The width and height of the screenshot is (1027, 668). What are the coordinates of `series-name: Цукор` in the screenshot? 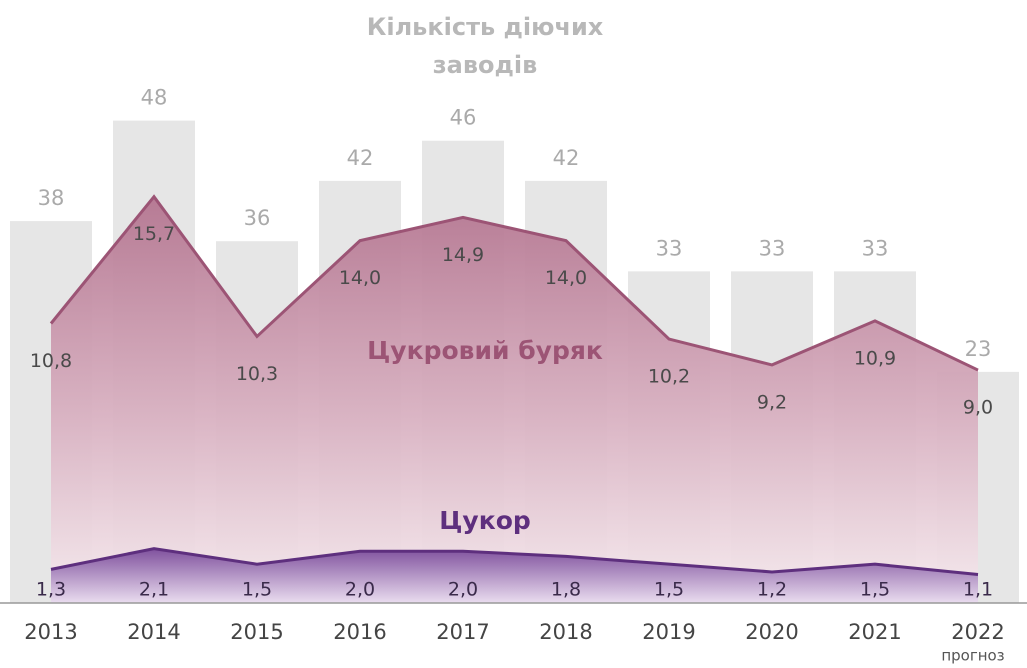 It's located at (485, 520).